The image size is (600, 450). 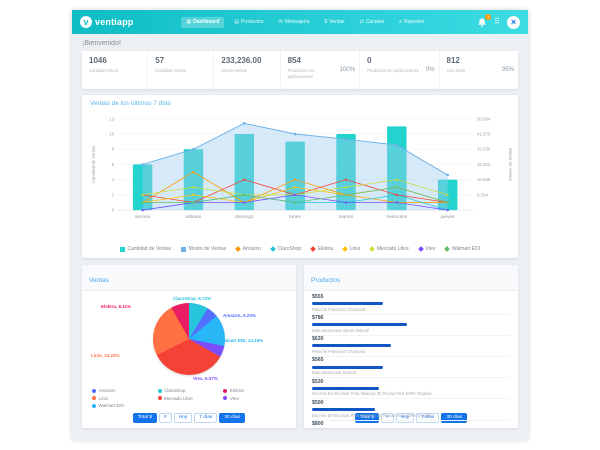 What do you see at coordinates (99, 280) in the screenshot?
I see `sales-panel-title: Ventas` at bounding box center [99, 280].